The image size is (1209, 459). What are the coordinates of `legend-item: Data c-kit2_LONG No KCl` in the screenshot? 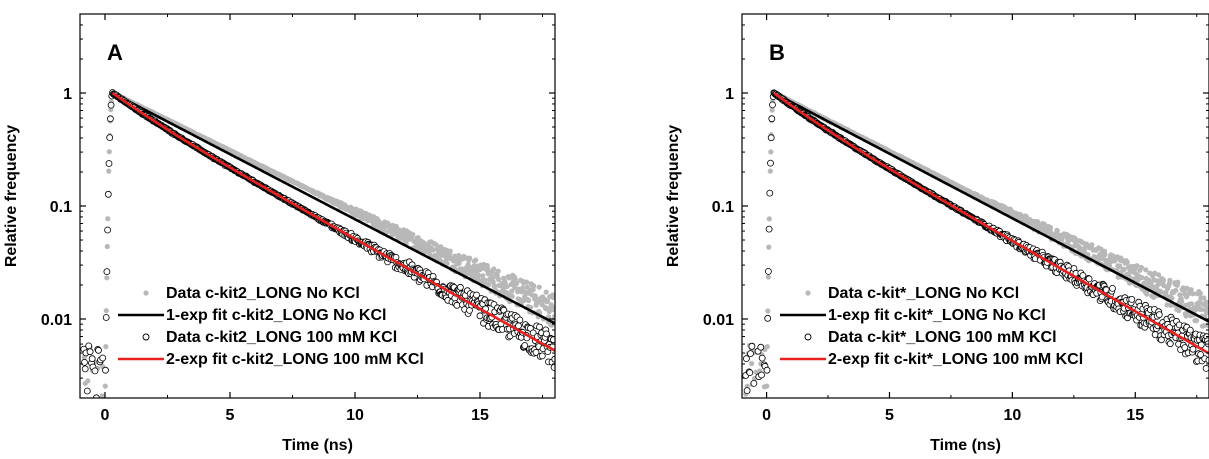 It's located at (251, 293).